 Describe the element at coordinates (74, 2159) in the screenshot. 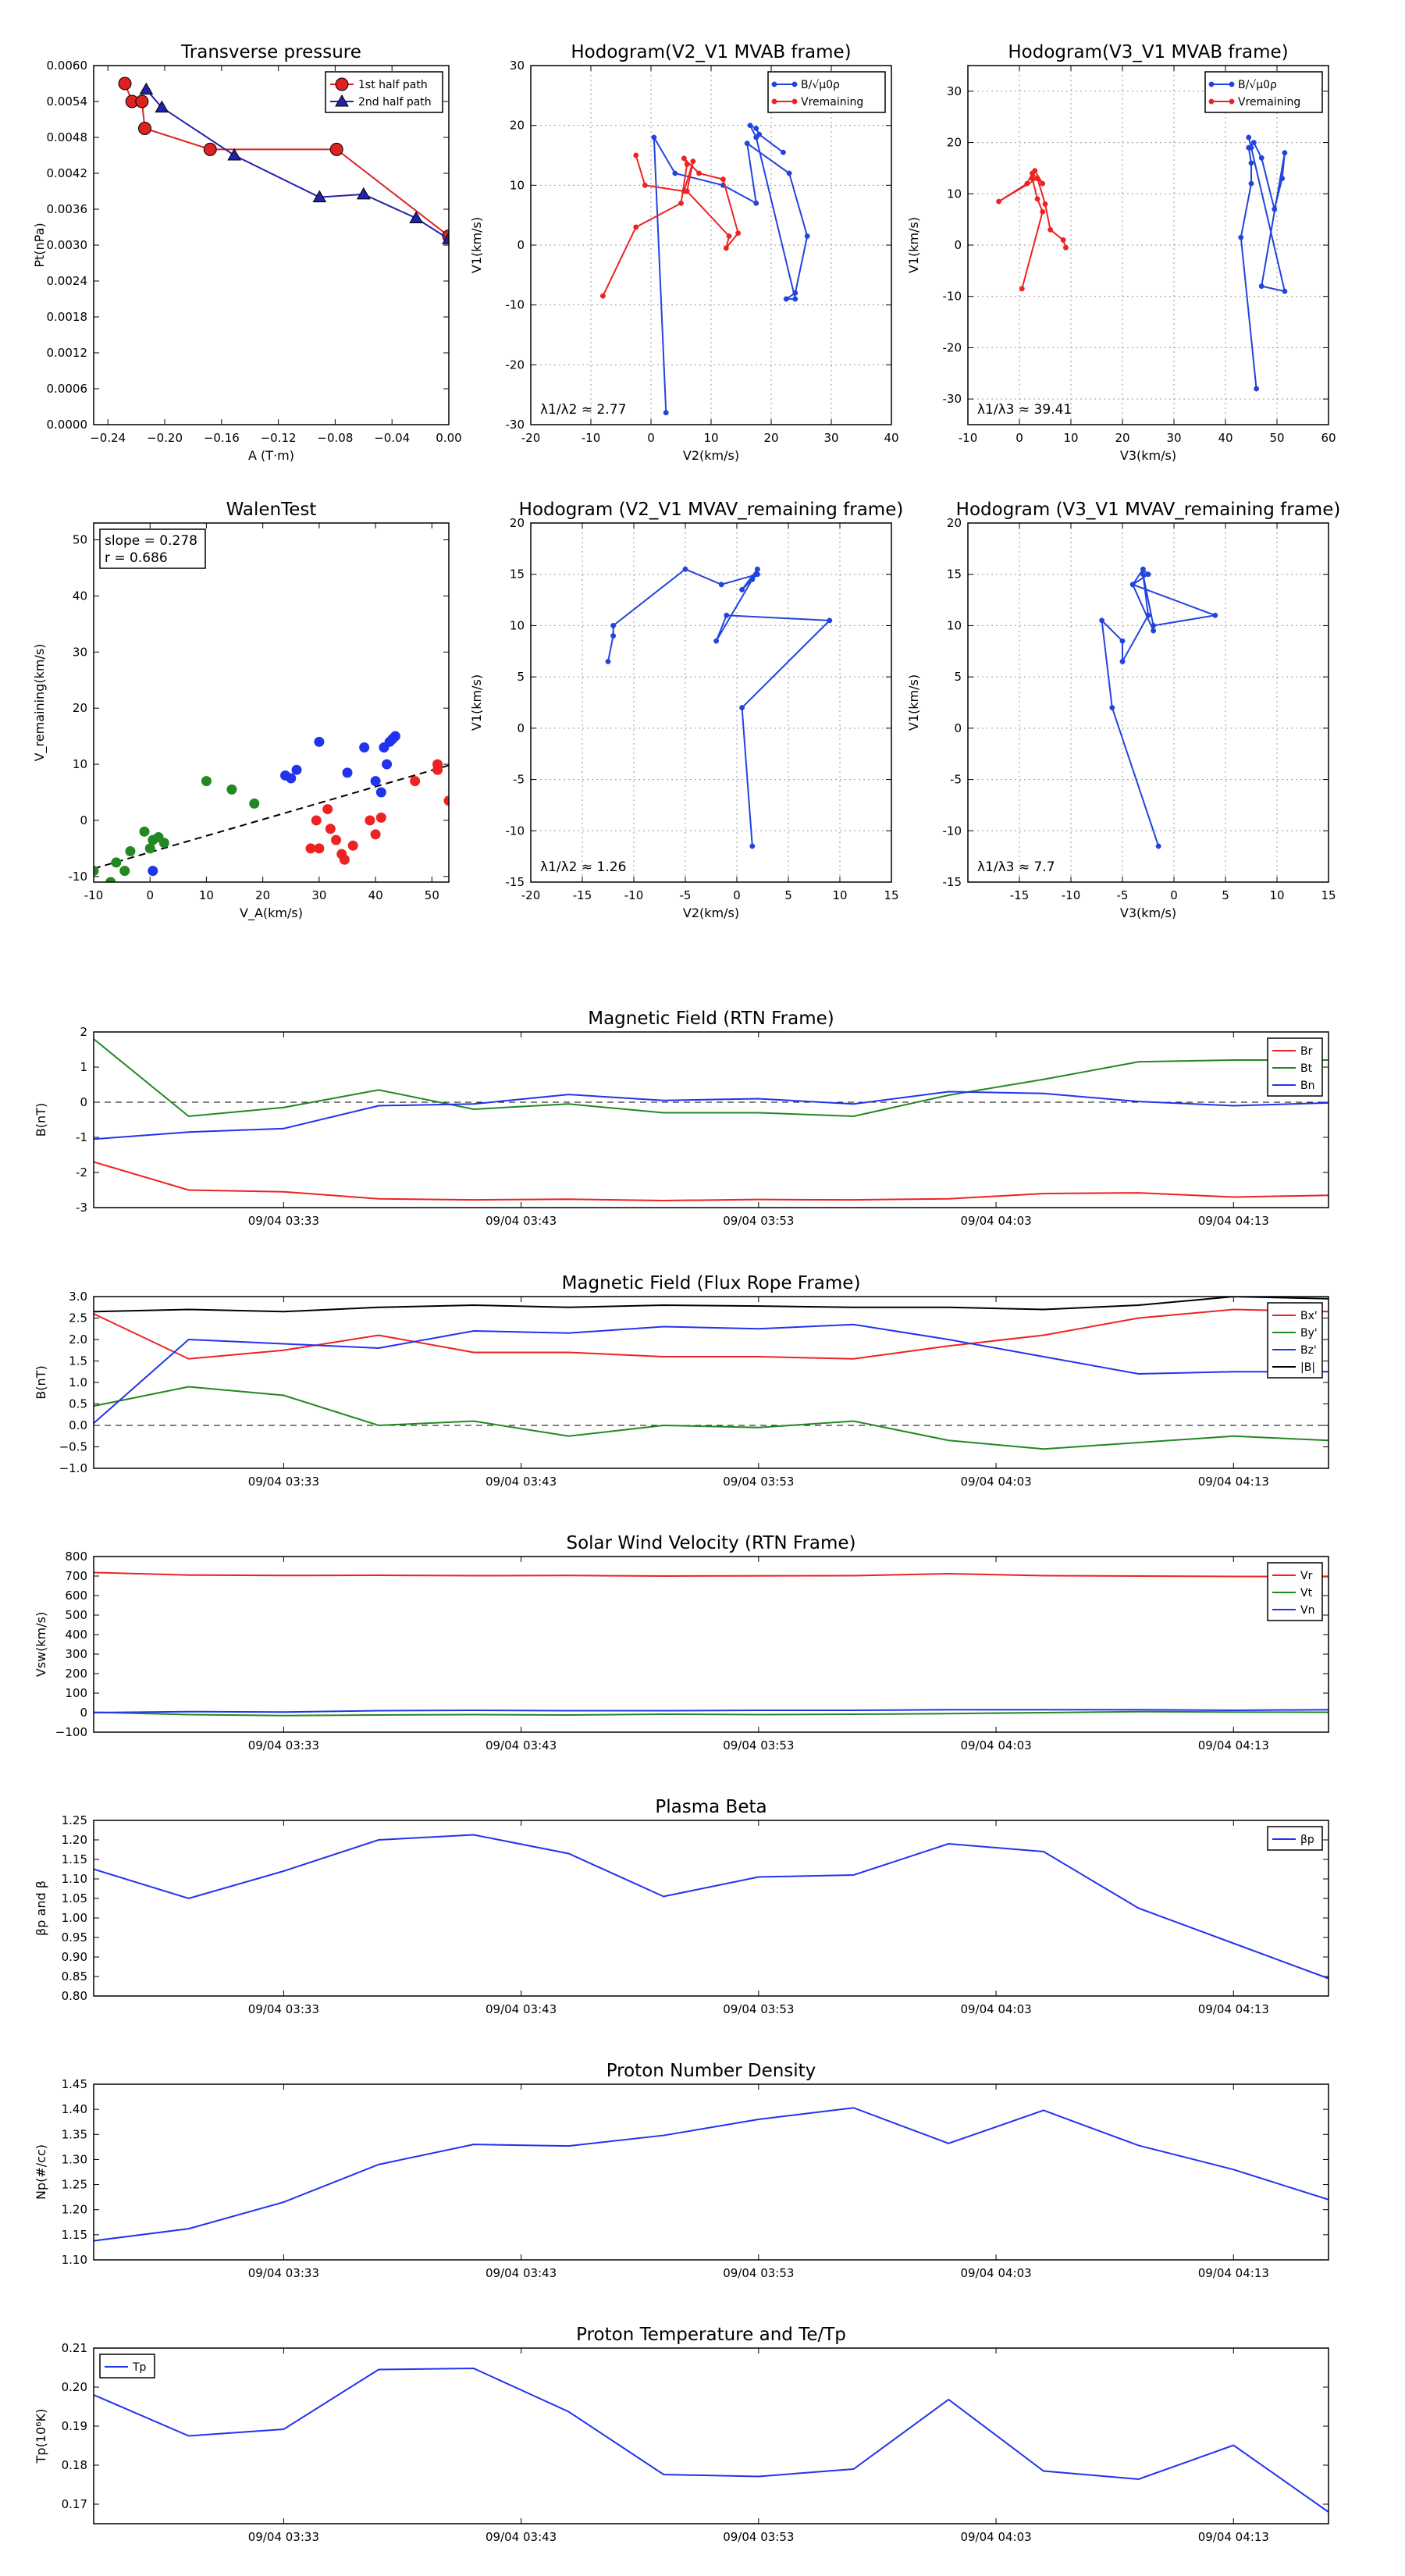

I see `y-tick-label: 1.30` at that location.